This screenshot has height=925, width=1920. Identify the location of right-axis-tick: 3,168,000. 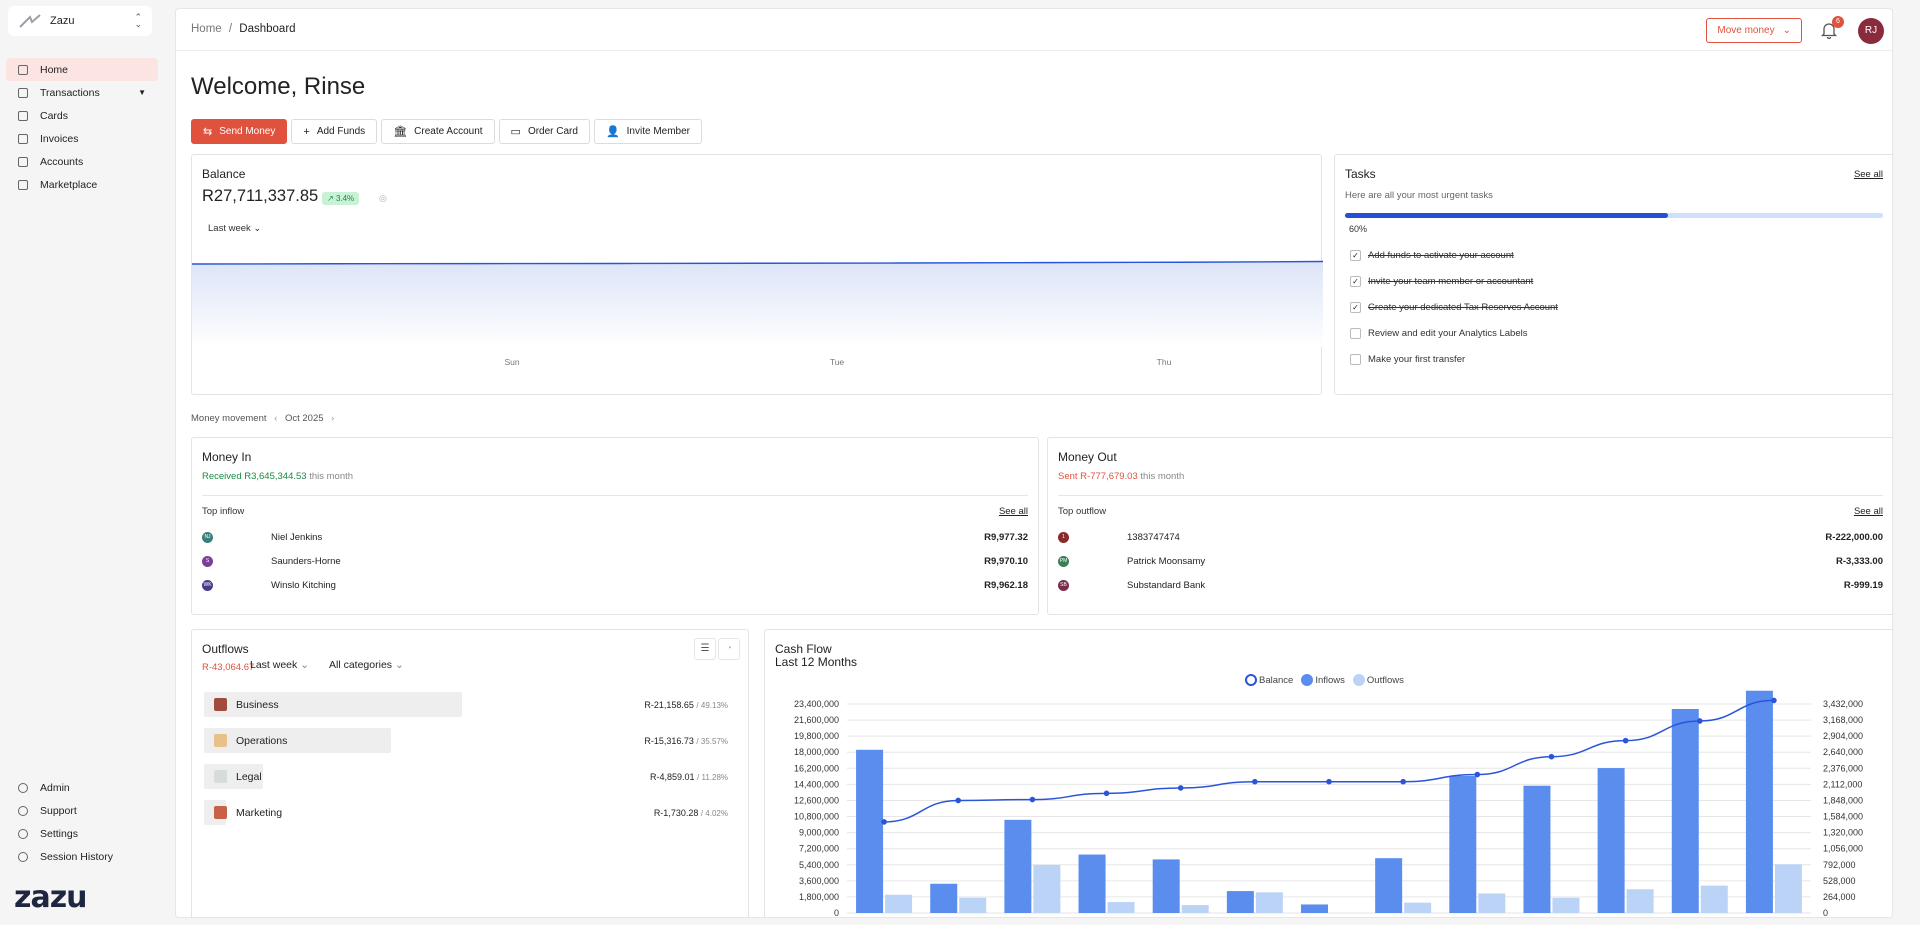
(1843, 720).